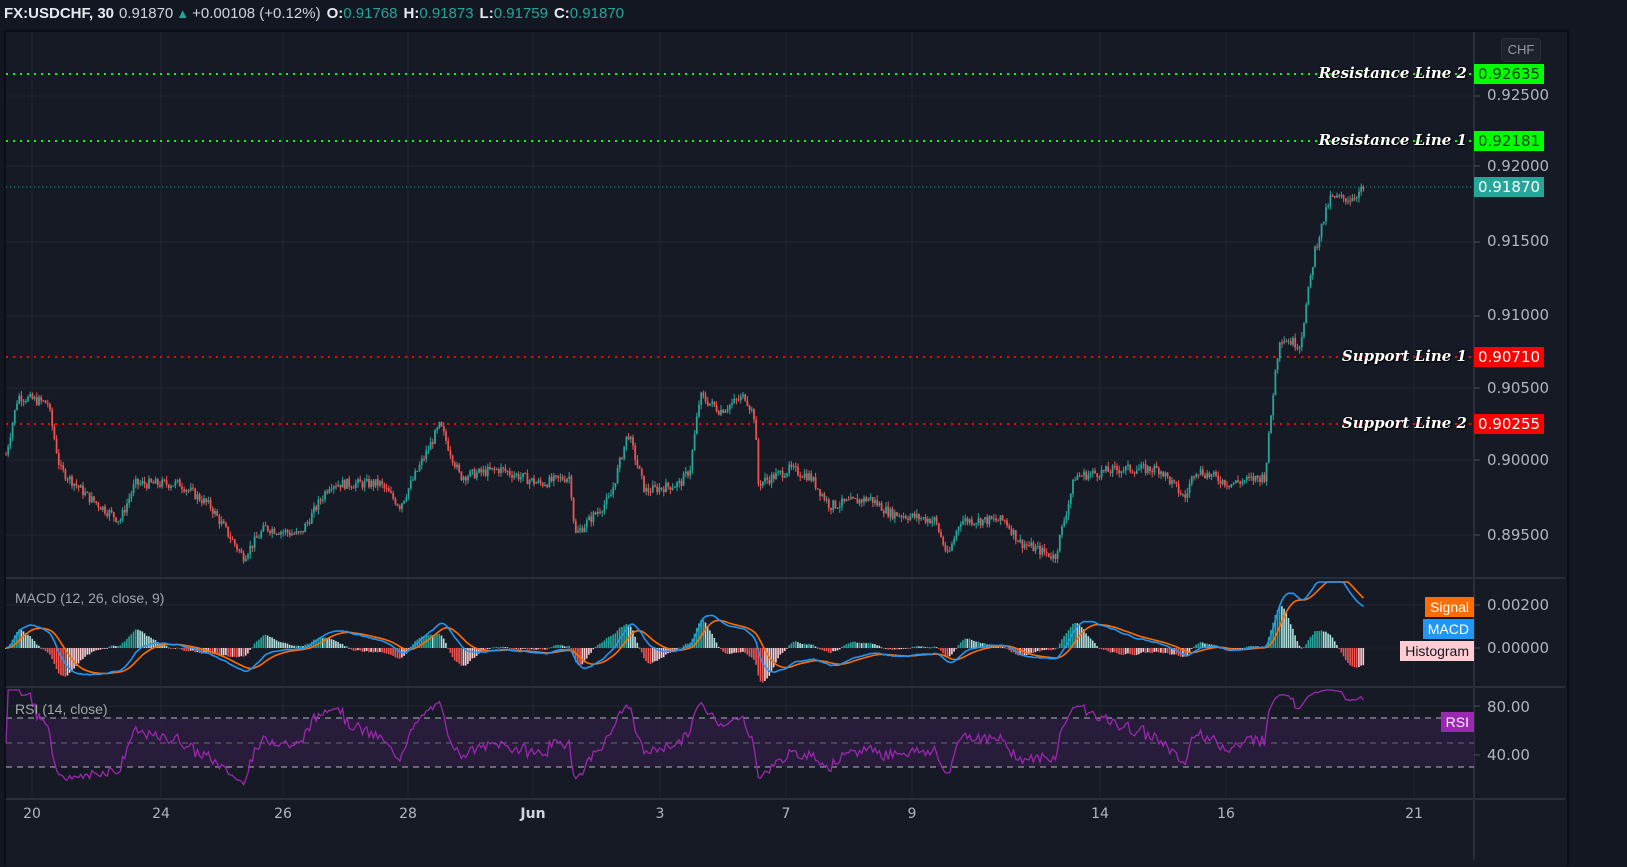  What do you see at coordinates (1521, 50) in the screenshot?
I see `currency-button: CHF` at bounding box center [1521, 50].